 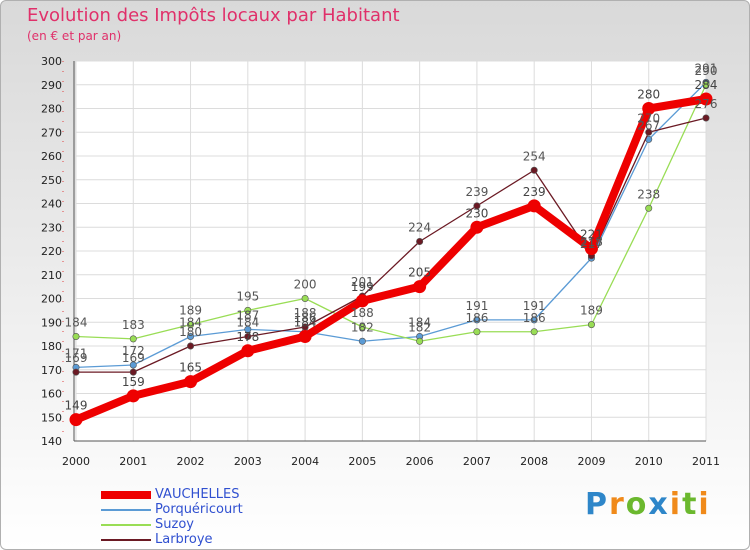 I want to click on data-label: 182, so click(x=362, y=327).